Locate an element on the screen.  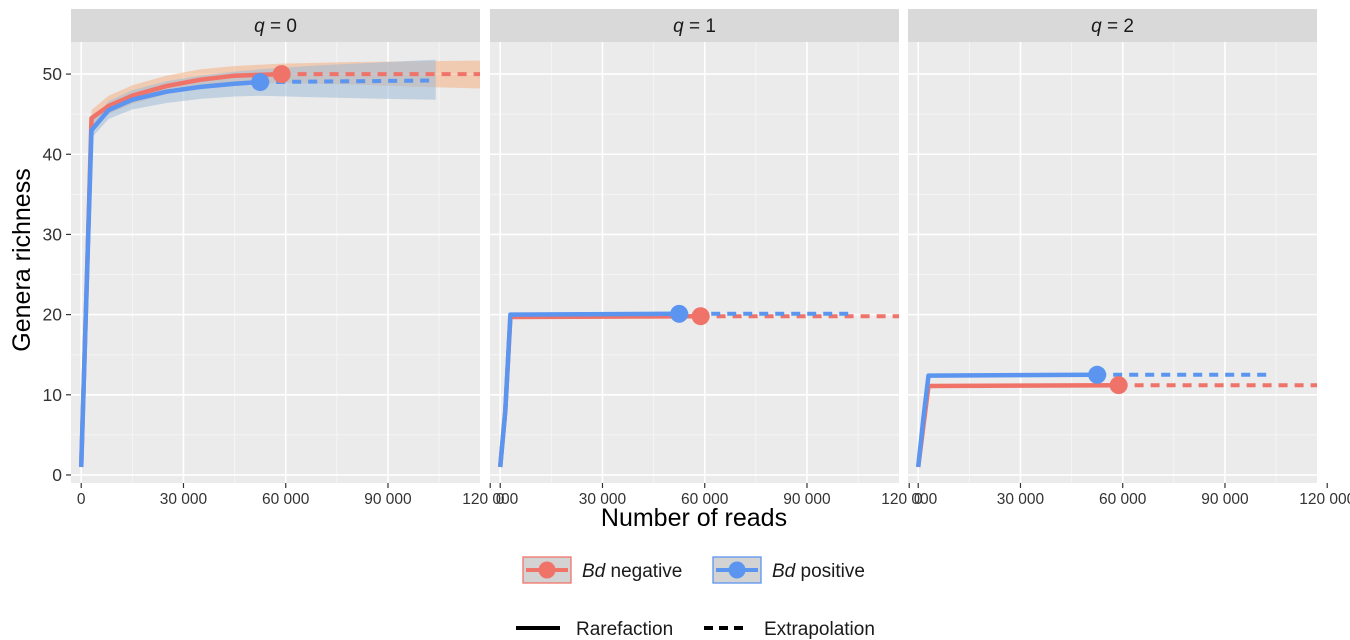
y-tick-label: 30 is located at coordinates (53, 234).